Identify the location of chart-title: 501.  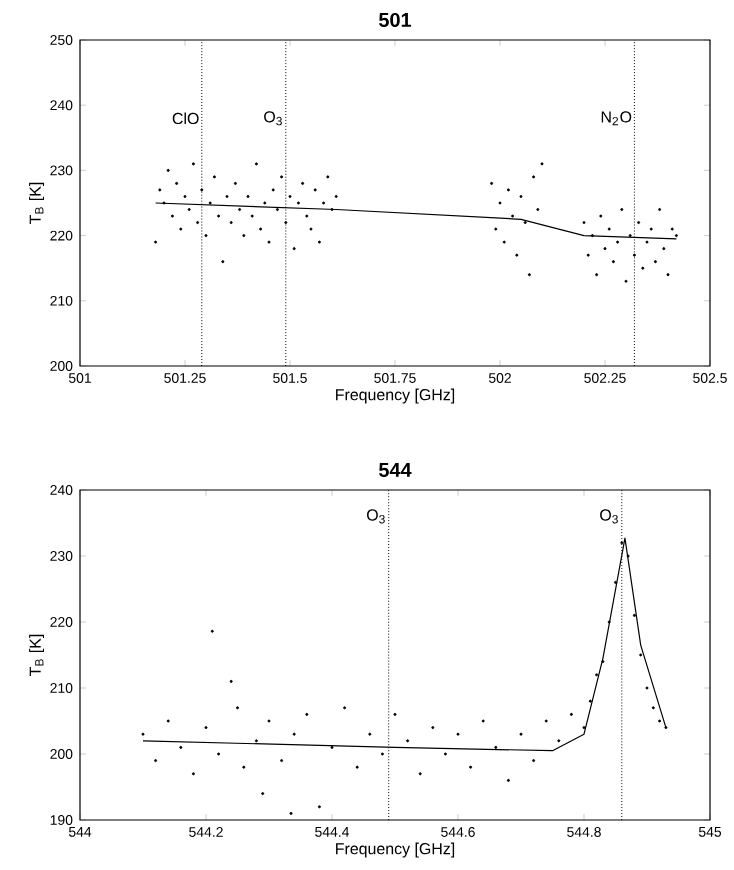
(395, 19).